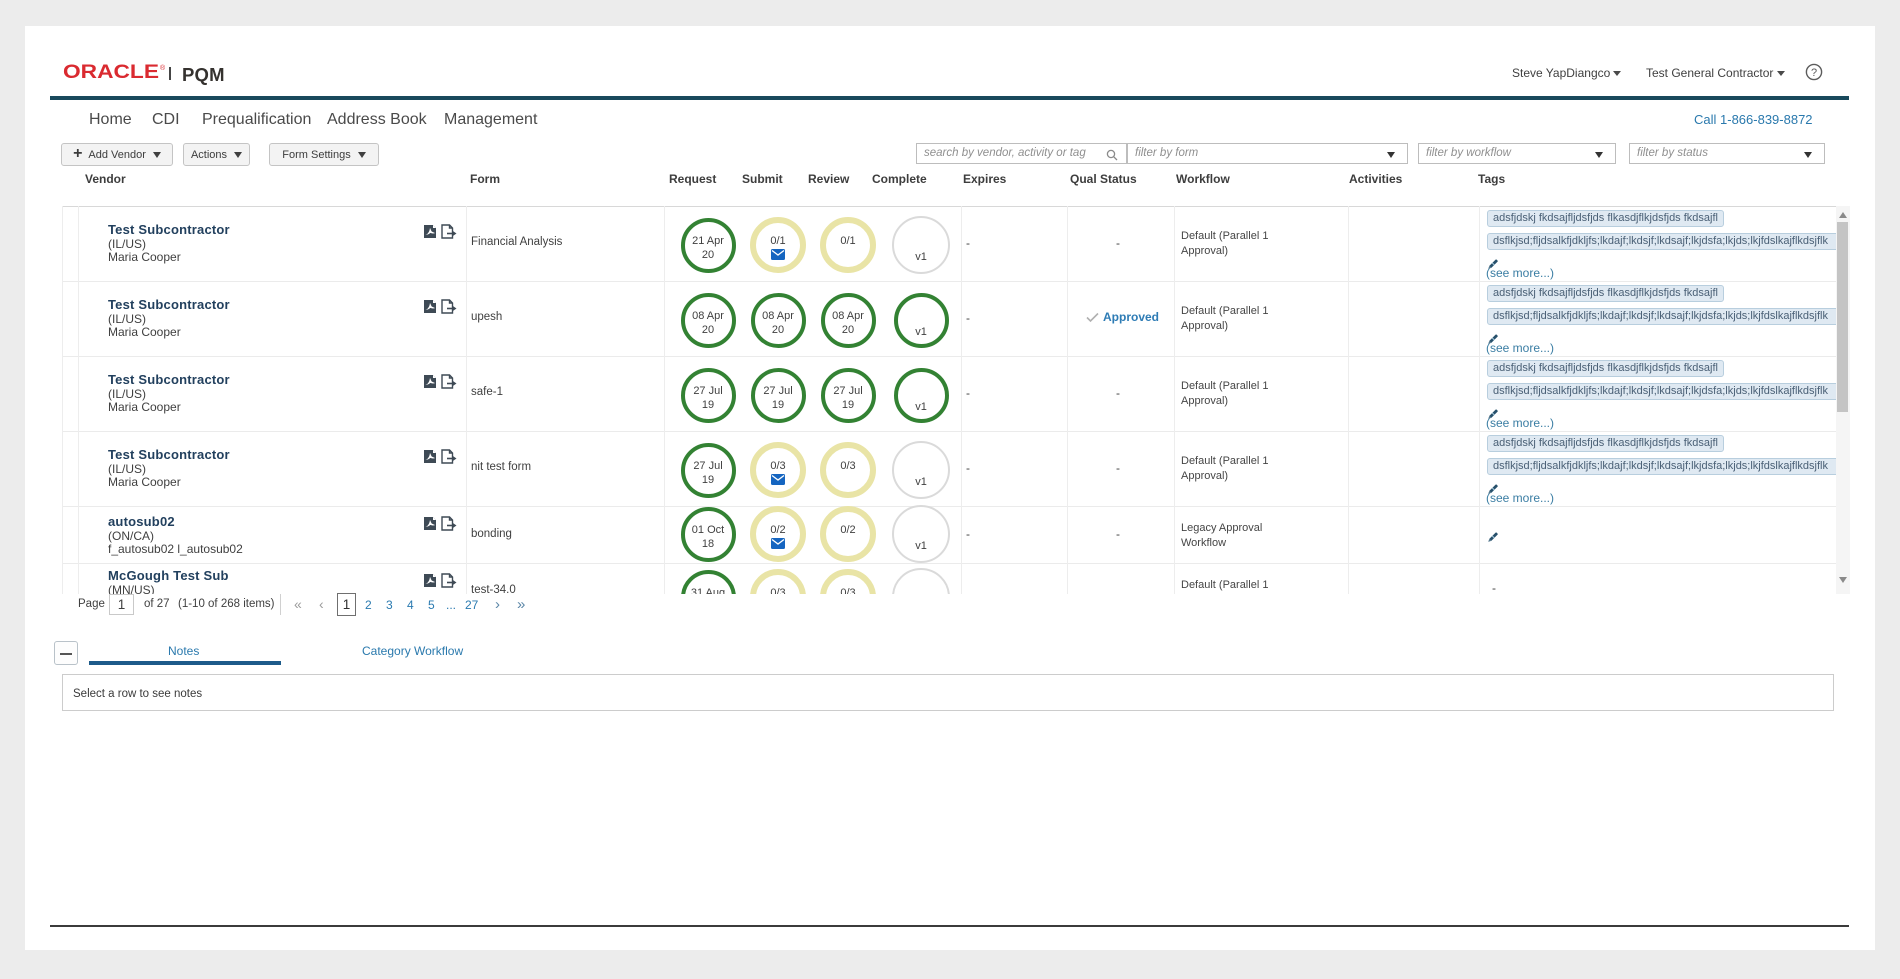  Describe the element at coordinates (111, 72) in the screenshot. I see `svg-text: ORACLE` at that location.